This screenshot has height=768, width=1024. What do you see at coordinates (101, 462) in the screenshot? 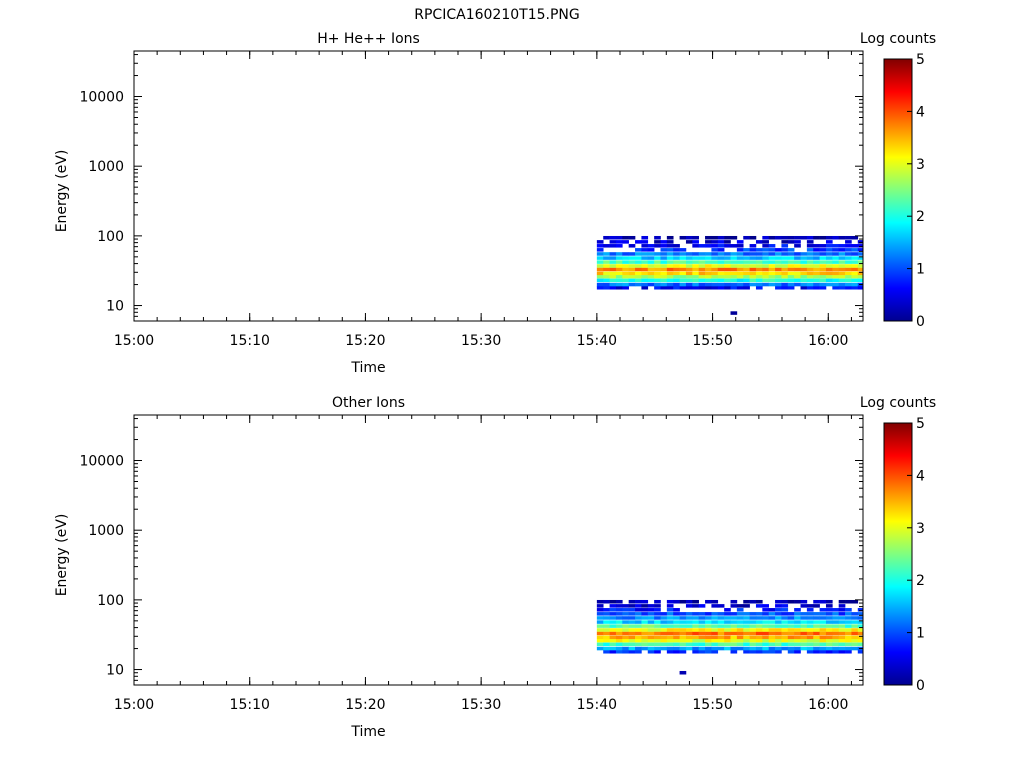
I see `y-tick-label: 10000` at bounding box center [101, 462].